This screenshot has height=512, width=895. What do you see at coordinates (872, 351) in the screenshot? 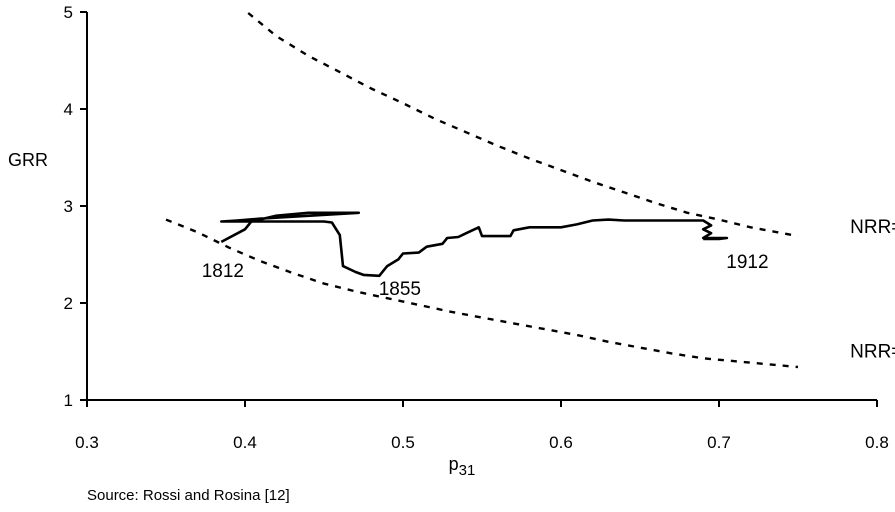
I see `annotation-label: NRR=1` at bounding box center [872, 351].